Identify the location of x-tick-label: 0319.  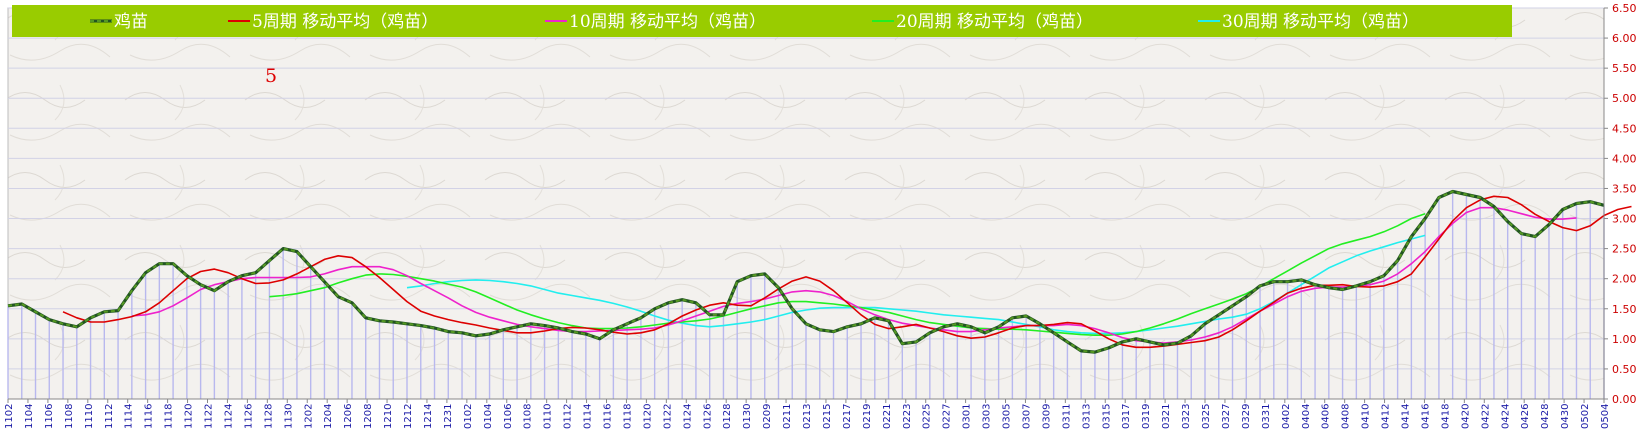
(1146, 416).